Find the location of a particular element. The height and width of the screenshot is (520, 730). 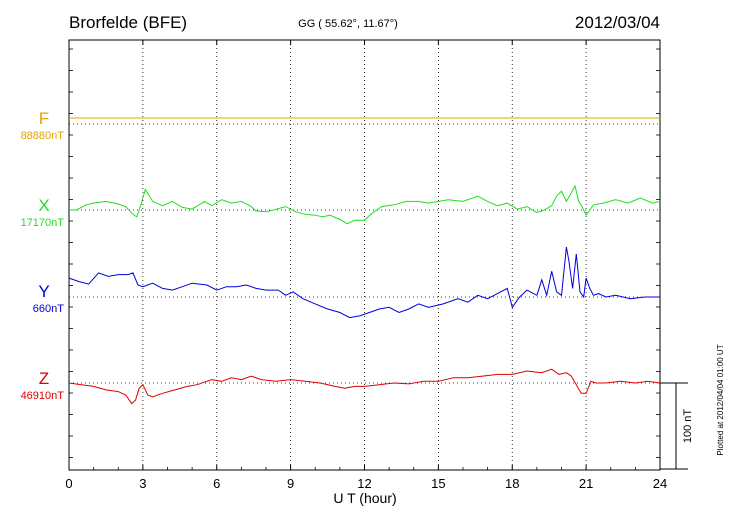

series-name-f: F is located at coordinates (44, 118).